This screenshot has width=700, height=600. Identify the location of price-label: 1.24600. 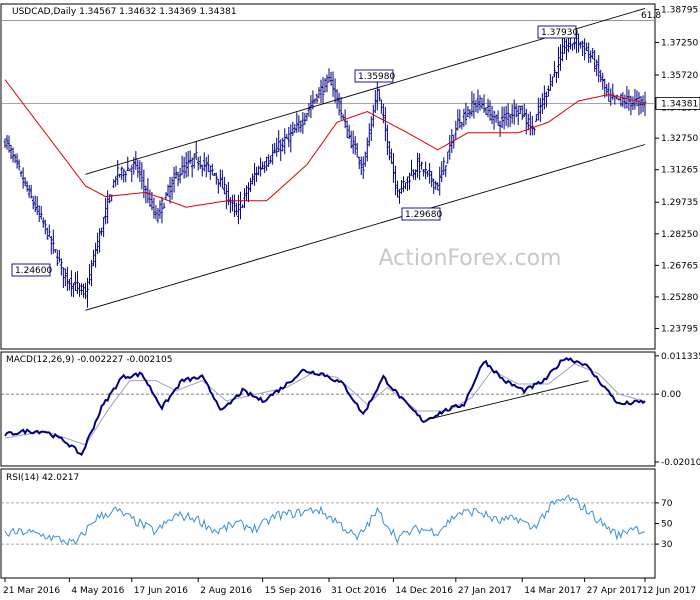
(33, 271).